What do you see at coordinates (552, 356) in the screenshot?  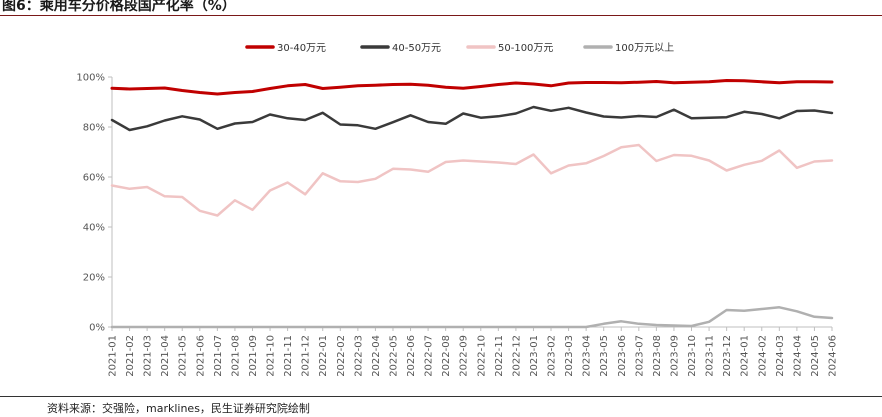 I see `x-tick-label: 2023-02` at bounding box center [552, 356].